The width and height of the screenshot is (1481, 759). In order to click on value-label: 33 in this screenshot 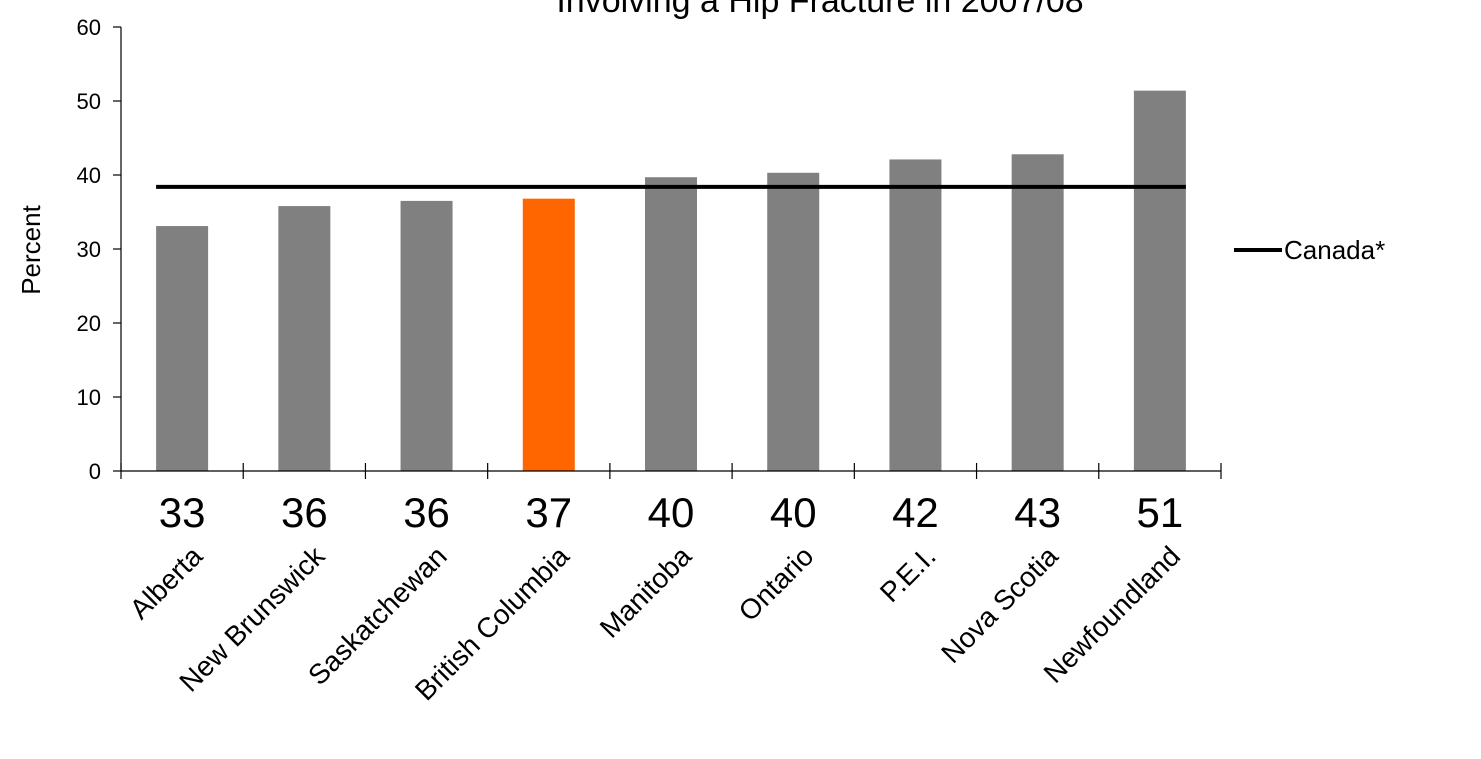, I will do `click(182, 512)`.